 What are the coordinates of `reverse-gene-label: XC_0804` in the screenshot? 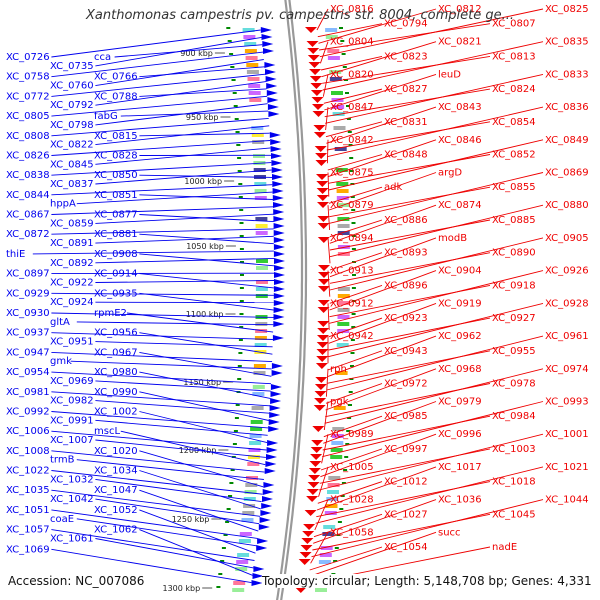 It's located at (352, 42).